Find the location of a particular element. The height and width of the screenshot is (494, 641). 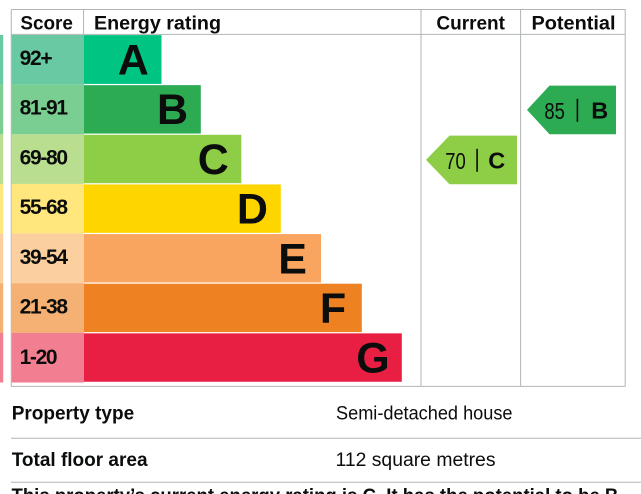

svg-text: 21-38 is located at coordinates (44, 307).